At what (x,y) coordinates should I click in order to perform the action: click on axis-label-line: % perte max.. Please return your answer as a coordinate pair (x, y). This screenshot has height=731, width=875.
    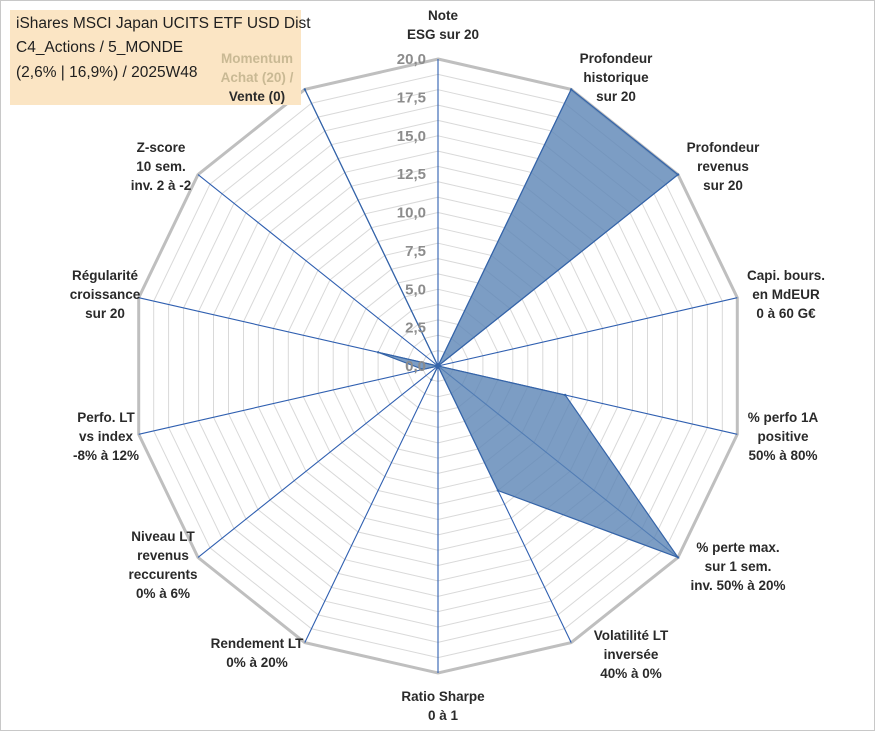
    Looking at the image, I should click on (738, 547).